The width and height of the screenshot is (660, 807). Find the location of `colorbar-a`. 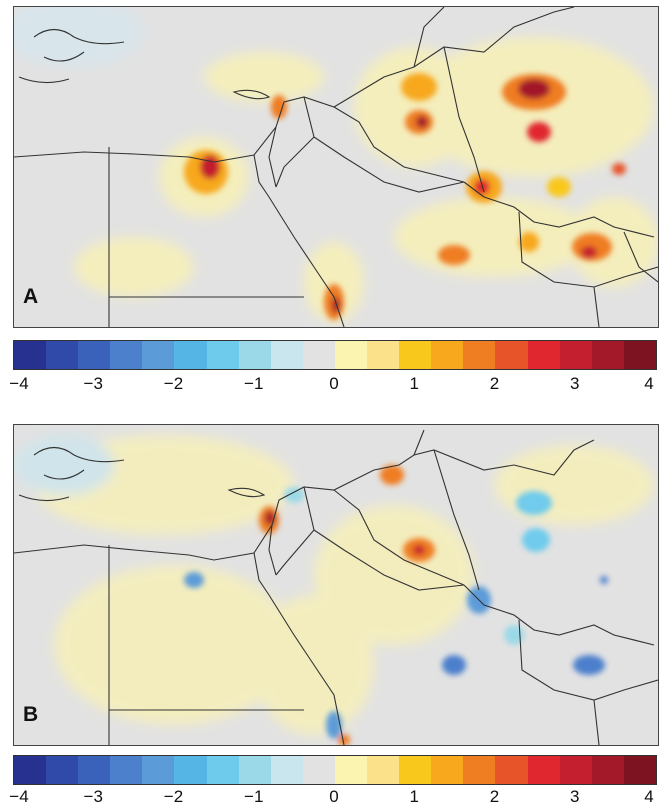

colorbar-a is located at coordinates (335, 355).